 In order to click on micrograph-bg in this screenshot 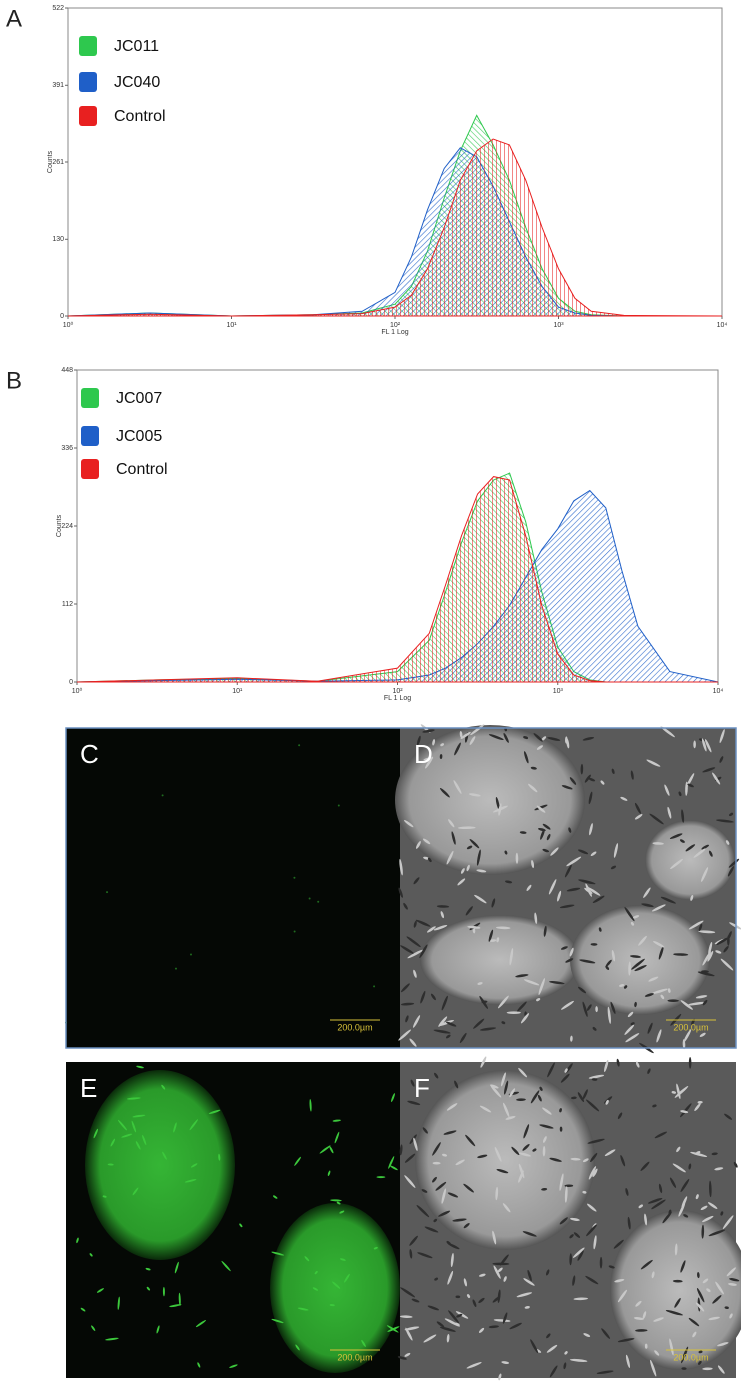, I will do `click(233, 888)`.